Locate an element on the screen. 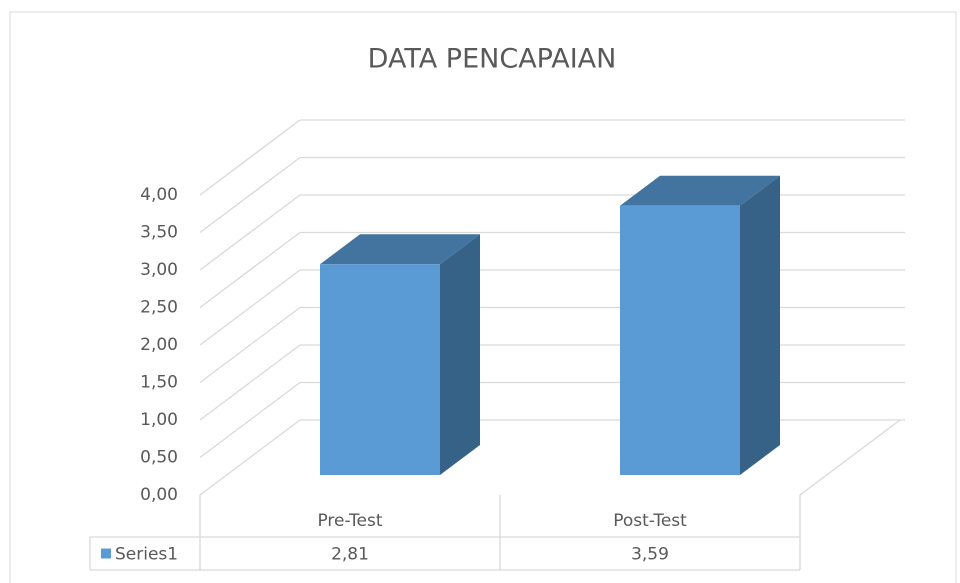  y-tick-label: 3,00 is located at coordinates (159, 270).